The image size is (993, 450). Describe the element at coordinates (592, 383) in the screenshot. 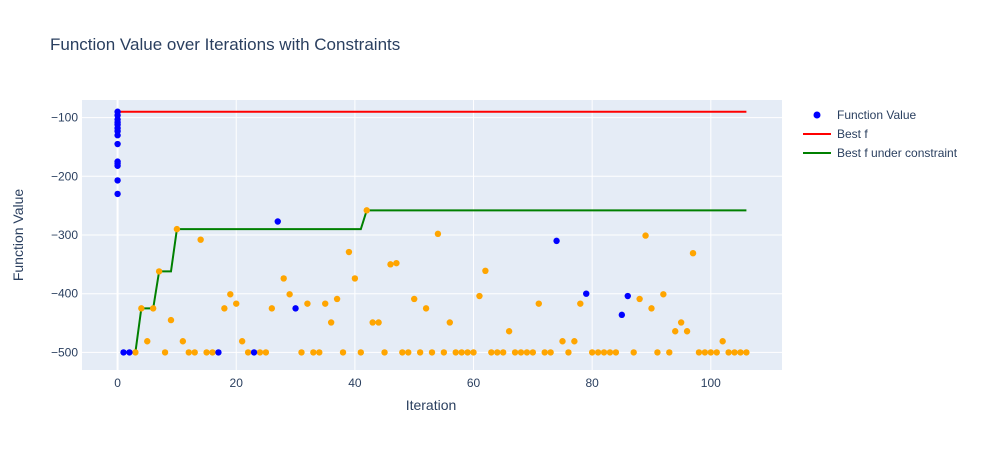

I see `x-tick-label: 80` at that location.